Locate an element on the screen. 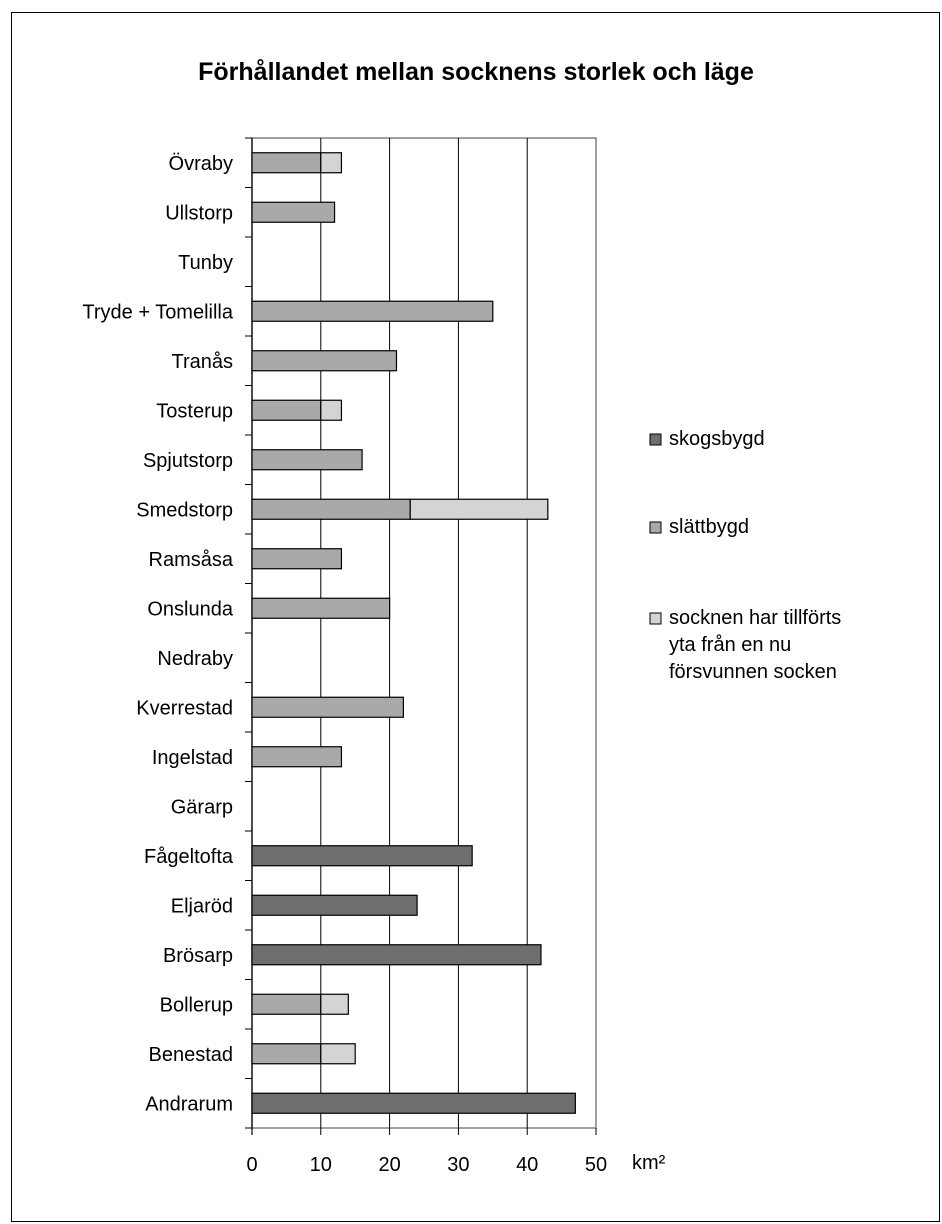 The image size is (942, 1224). category-label: Kverrestad is located at coordinates (184, 708).